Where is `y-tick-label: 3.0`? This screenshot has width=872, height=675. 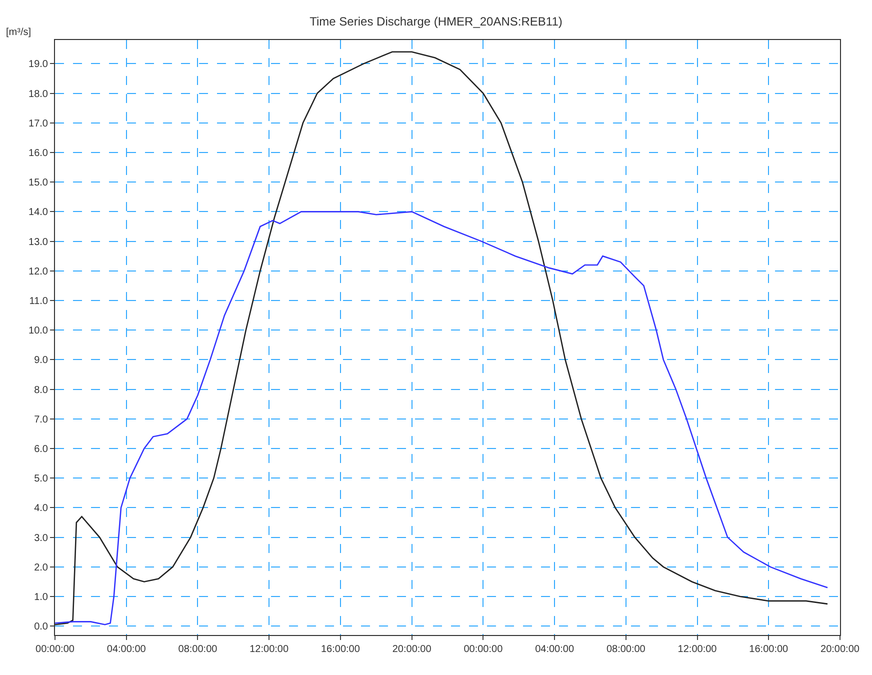
y-tick-label: 3.0 is located at coordinates (41, 538).